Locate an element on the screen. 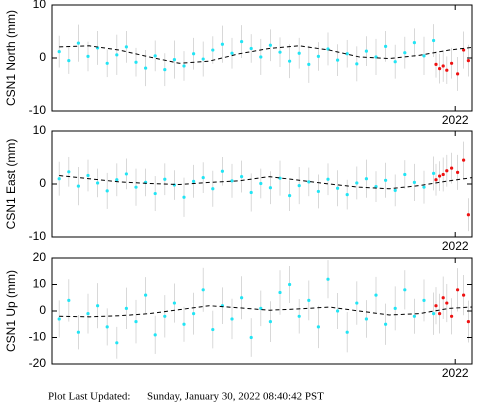  y-axis-label: CSN1 North (mm) is located at coordinates (11, 58).